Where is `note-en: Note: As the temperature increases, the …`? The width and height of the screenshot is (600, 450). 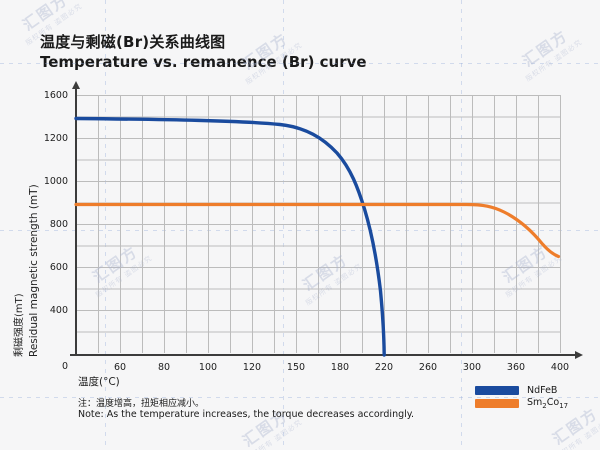
note-en: Note: As the temperature increases, the … is located at coordinates (246, 414).